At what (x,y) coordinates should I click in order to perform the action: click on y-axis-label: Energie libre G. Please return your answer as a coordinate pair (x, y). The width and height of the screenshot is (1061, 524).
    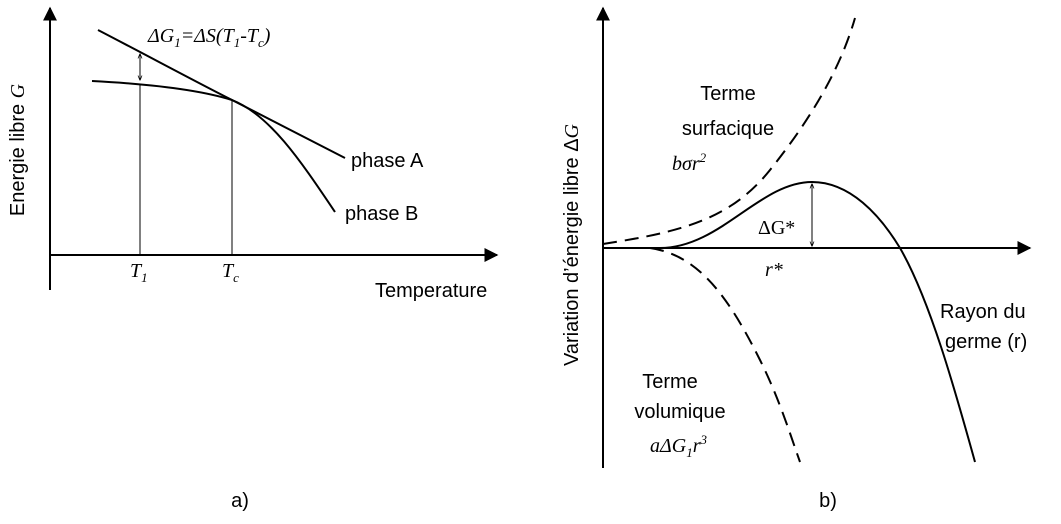
    Looking at the image, I should click on (18, 149).